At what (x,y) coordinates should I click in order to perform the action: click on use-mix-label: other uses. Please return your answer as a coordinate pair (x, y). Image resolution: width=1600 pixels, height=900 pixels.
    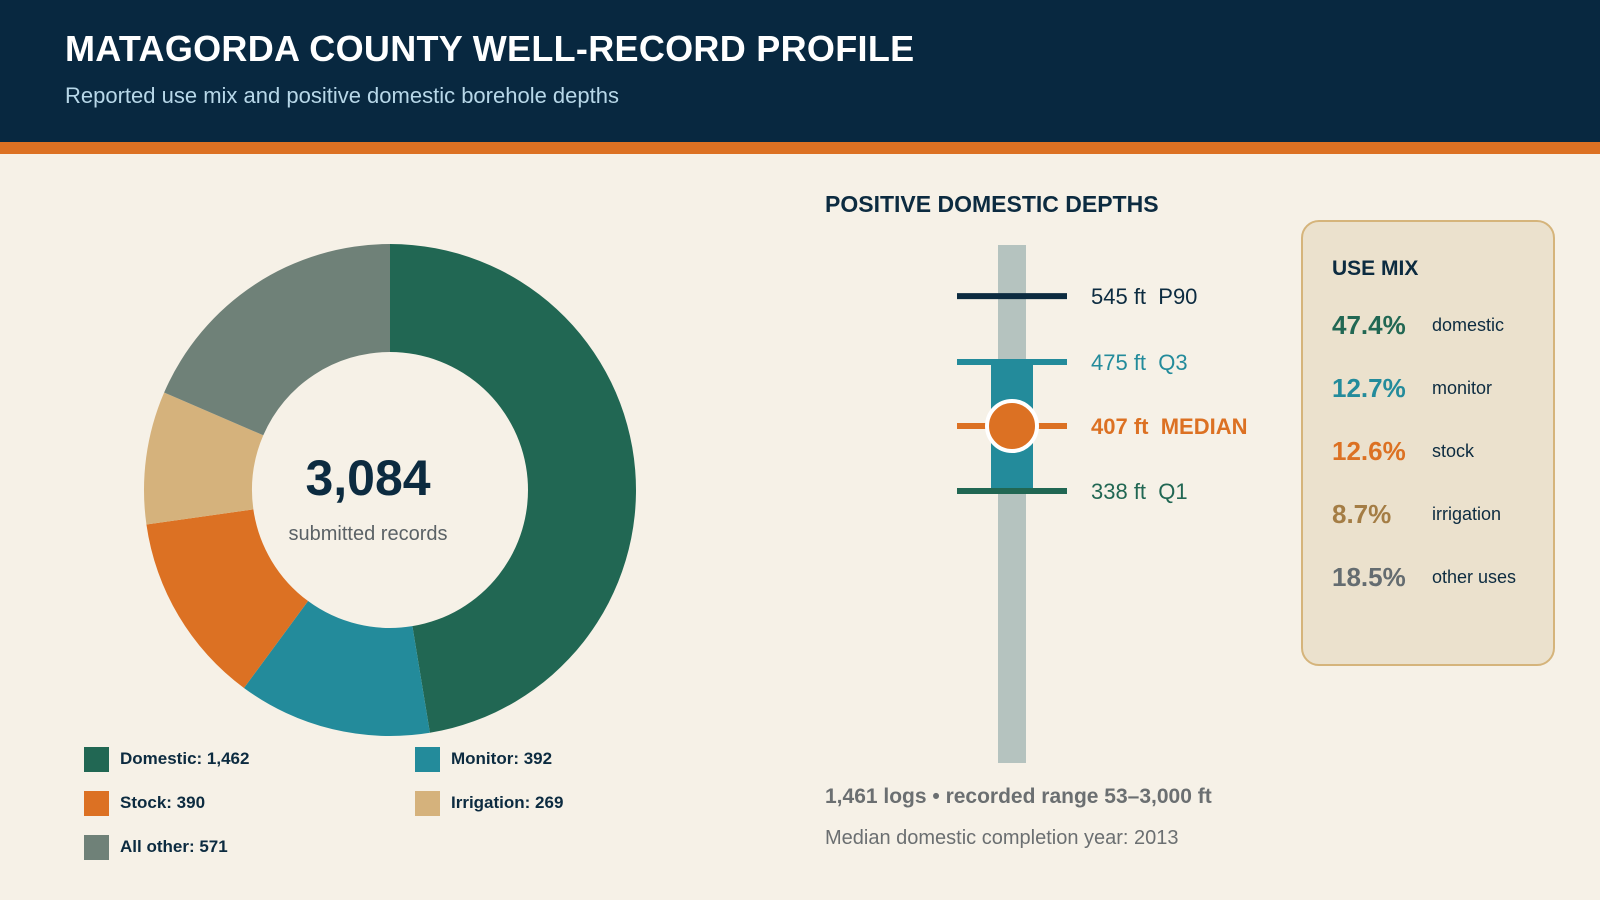
    Looking at the image, I should click on (1474, 576).